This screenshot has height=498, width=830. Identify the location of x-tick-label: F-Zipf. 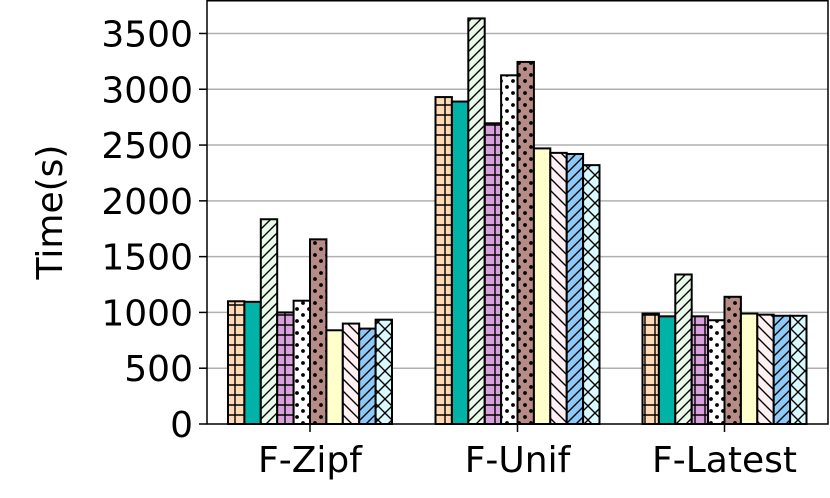
(310, 460).